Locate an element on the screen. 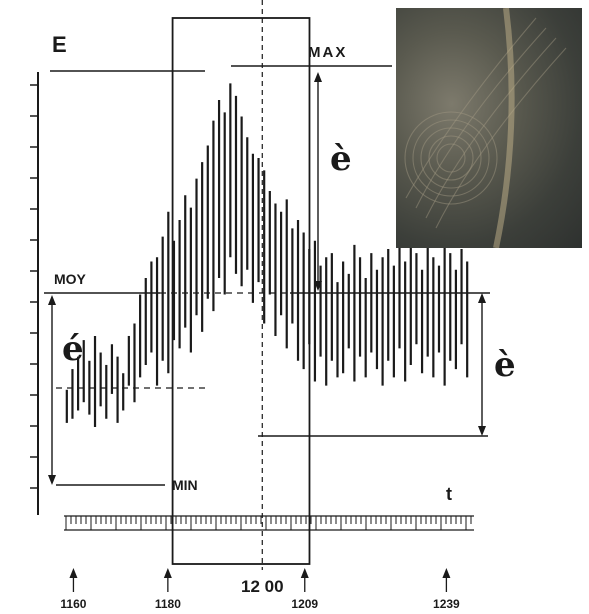  time-ruler is located at coordinates (269, 523).